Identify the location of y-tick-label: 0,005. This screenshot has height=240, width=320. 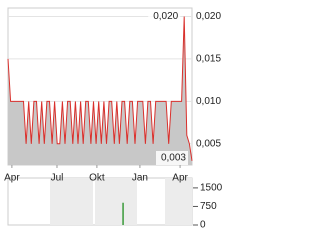
(208, 143).